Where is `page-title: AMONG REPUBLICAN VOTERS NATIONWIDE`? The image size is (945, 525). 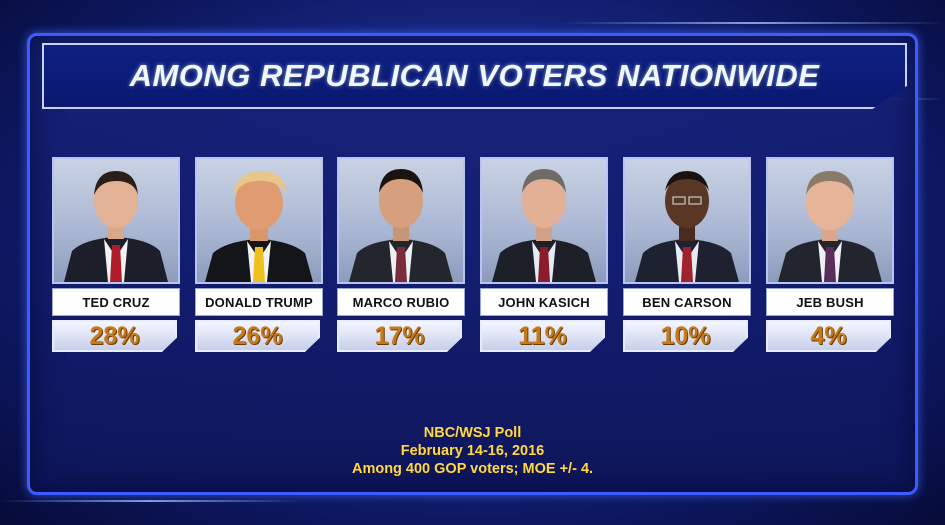 page-title: AMONG REPUBLICAN VOTERS NATIONWIDE is located at coordinates (474, 75).